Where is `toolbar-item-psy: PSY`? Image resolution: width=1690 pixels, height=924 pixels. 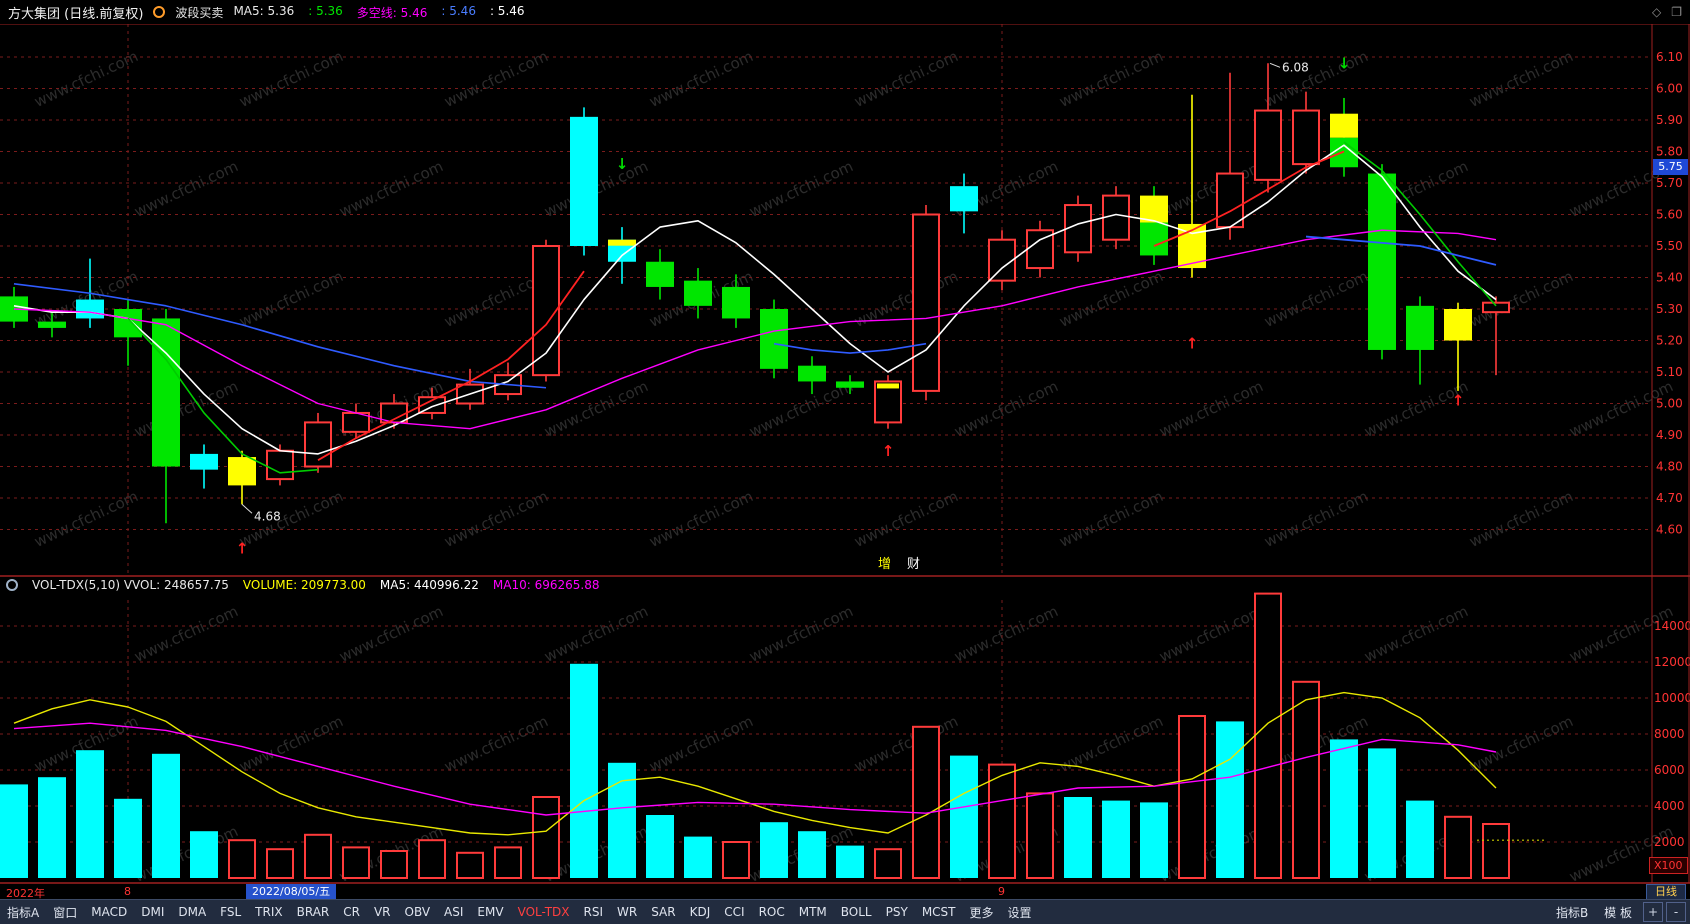 toolbar-item-psy: PSY is located at coordinates (896, 912).